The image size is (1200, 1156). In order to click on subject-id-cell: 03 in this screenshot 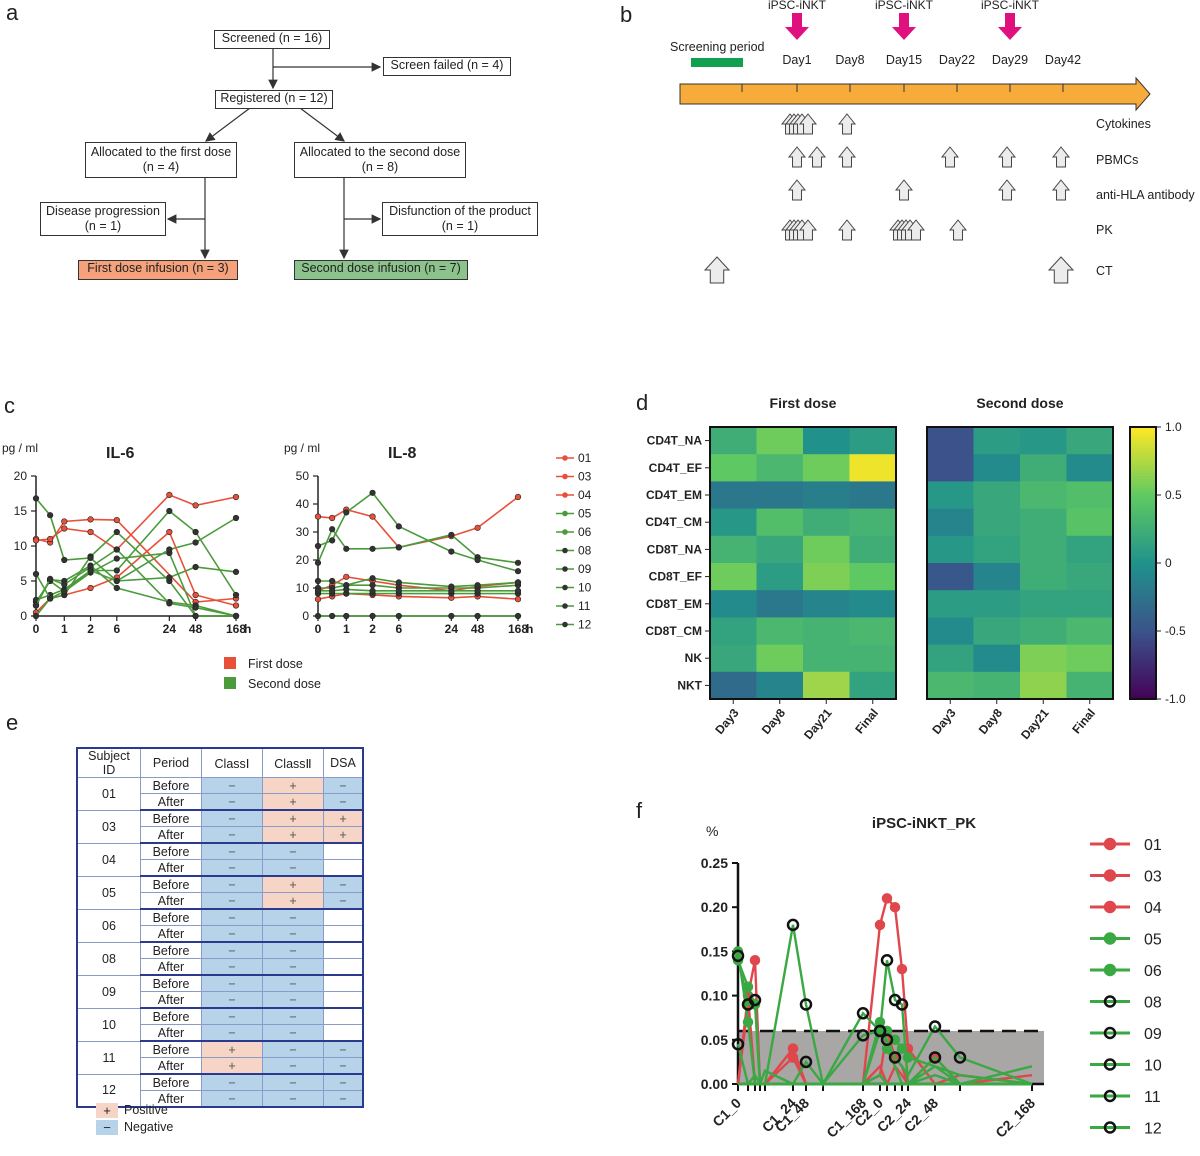, I will do `click(108, 826)`.